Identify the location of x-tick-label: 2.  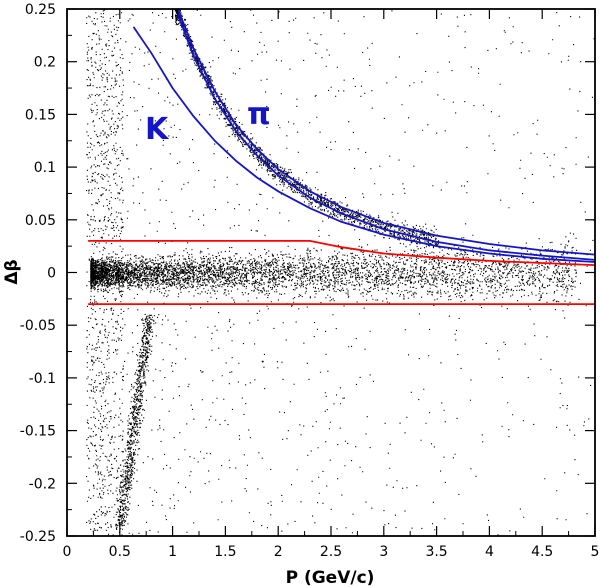
(278, 552).